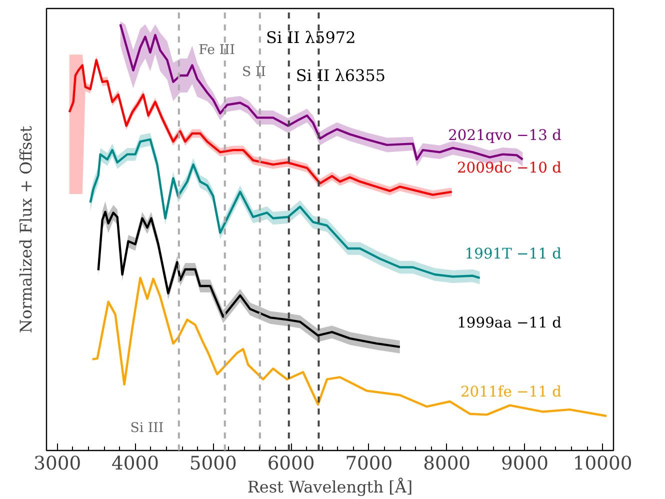  I want to click on text: 1999aa −11 d, so click(509, 323).